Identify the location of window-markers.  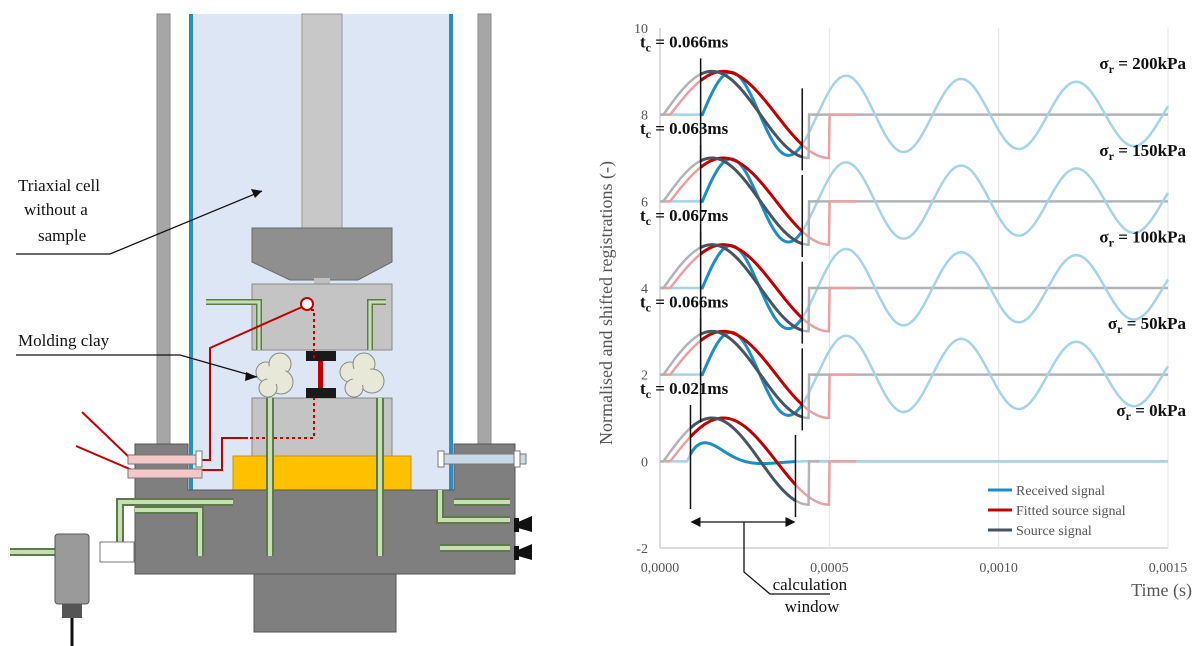
(746, 287).